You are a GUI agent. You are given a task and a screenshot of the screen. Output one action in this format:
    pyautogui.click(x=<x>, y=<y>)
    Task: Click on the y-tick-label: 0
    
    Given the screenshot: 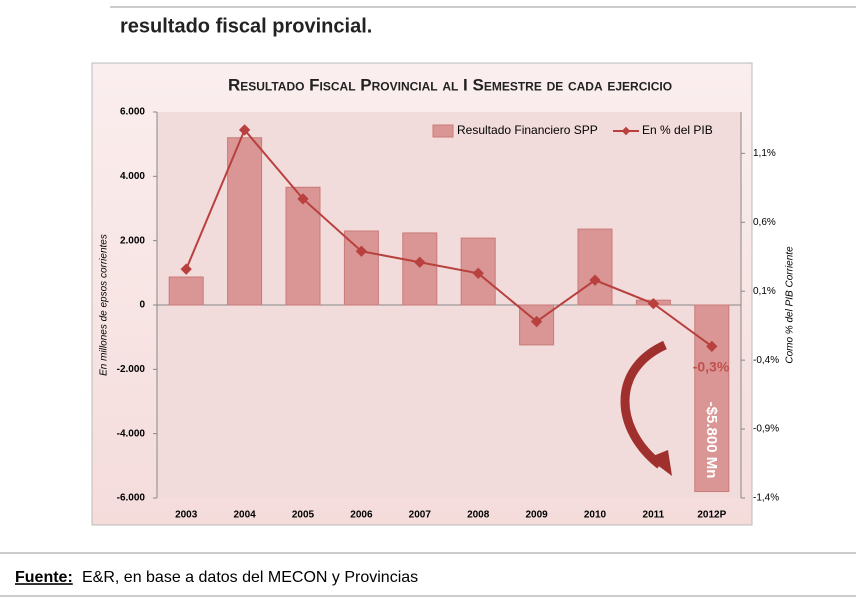 What is the action you would take?
    pyautogui.click(x=142, y=305)
    